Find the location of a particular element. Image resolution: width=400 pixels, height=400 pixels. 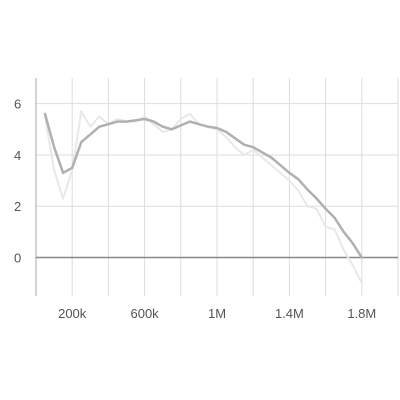

y-tick-label-2: 4 is located at coordinates (17, 155).